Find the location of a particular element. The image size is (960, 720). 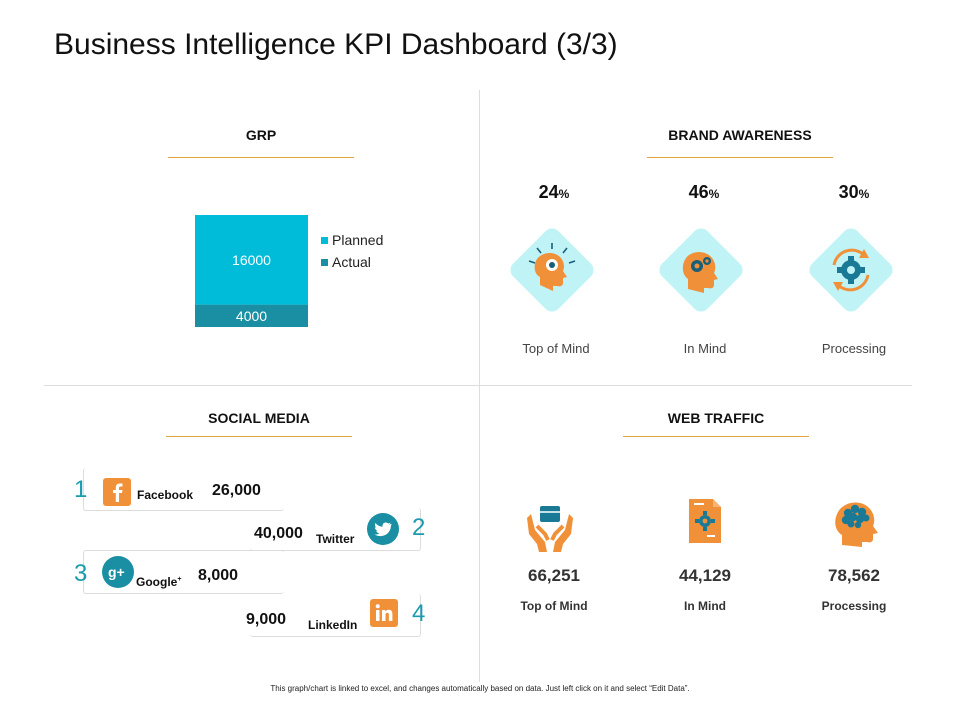

grp-legend-label-actual: Actual is located at coordinates (351, 262).